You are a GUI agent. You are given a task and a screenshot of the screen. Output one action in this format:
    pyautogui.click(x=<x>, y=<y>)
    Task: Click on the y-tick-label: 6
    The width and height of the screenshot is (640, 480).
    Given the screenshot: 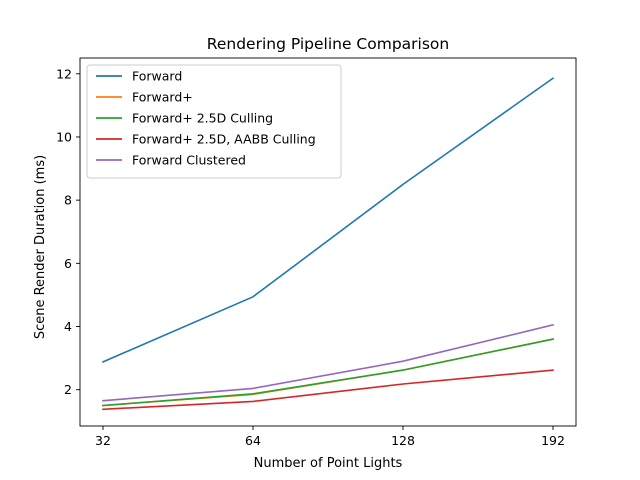 What is the action you would take?
    pyautogui.click(x=68, y=263)
    